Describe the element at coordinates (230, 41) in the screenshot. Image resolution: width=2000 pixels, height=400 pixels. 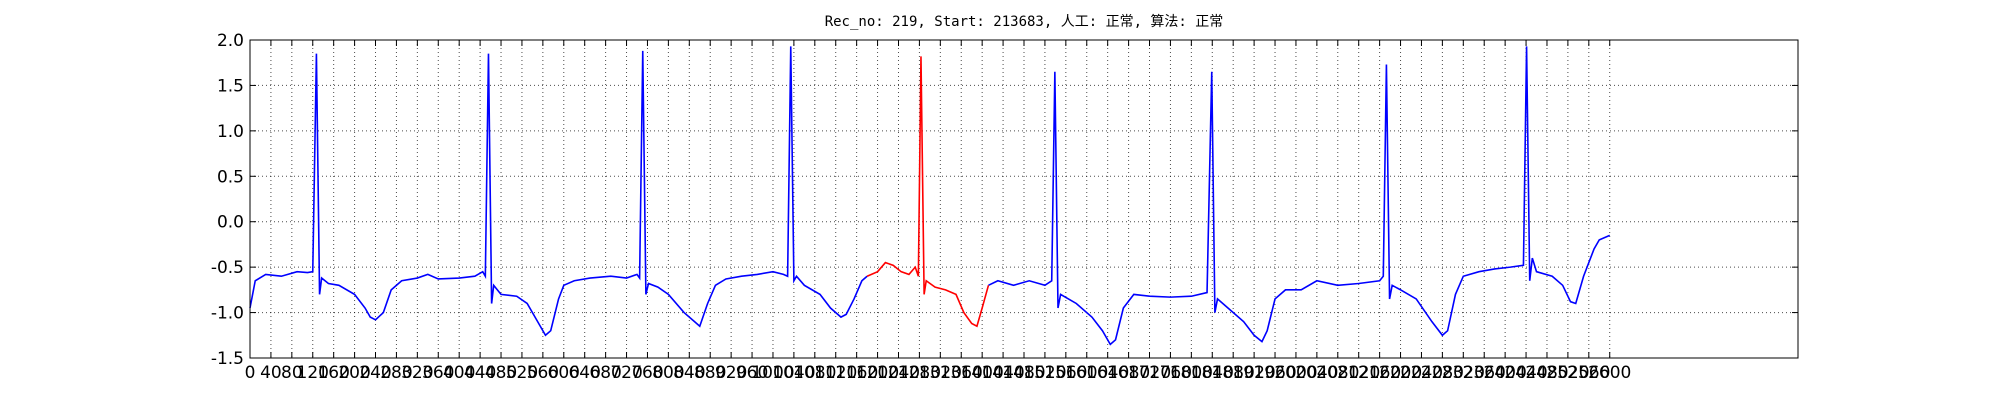
I see `y-tick-label: 2.0` at that location.